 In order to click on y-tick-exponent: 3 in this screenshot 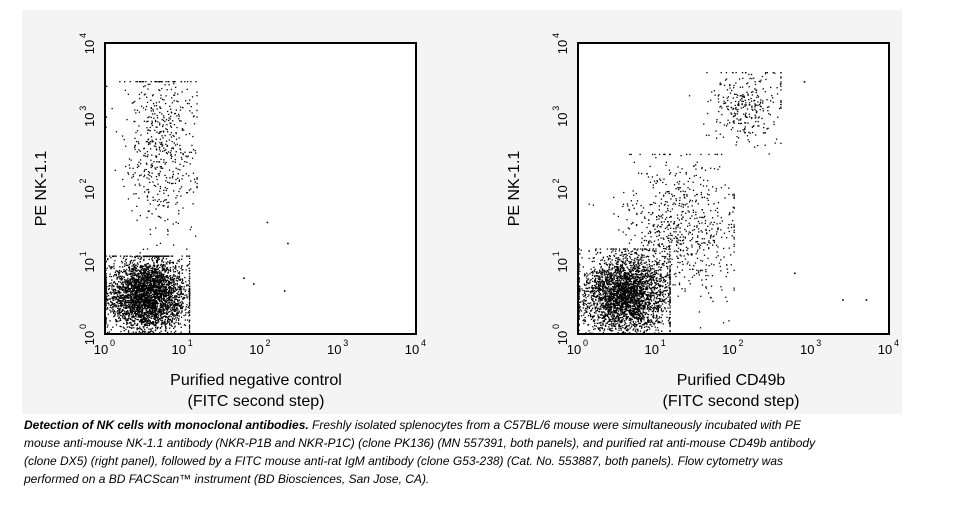, I will do `click(83, 108)`.